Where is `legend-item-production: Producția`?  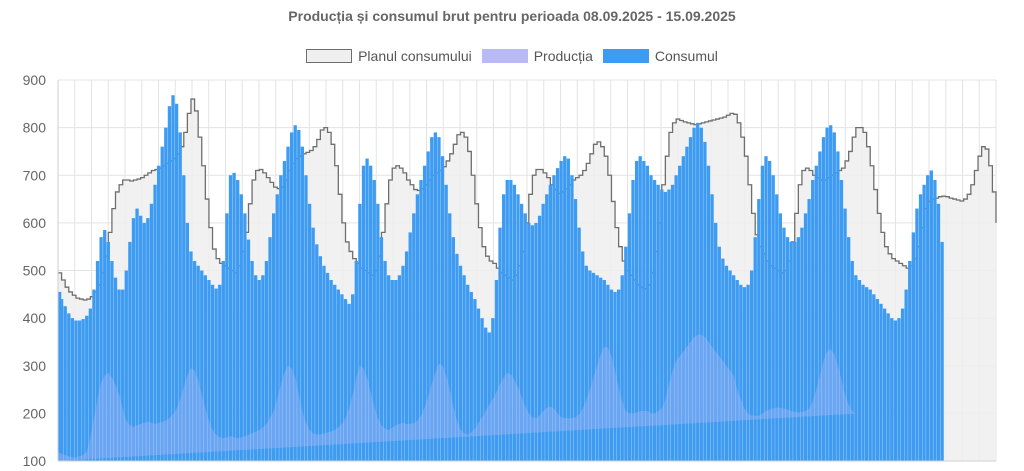
legend-item-production: Producția is located at coordinates (537, 56).